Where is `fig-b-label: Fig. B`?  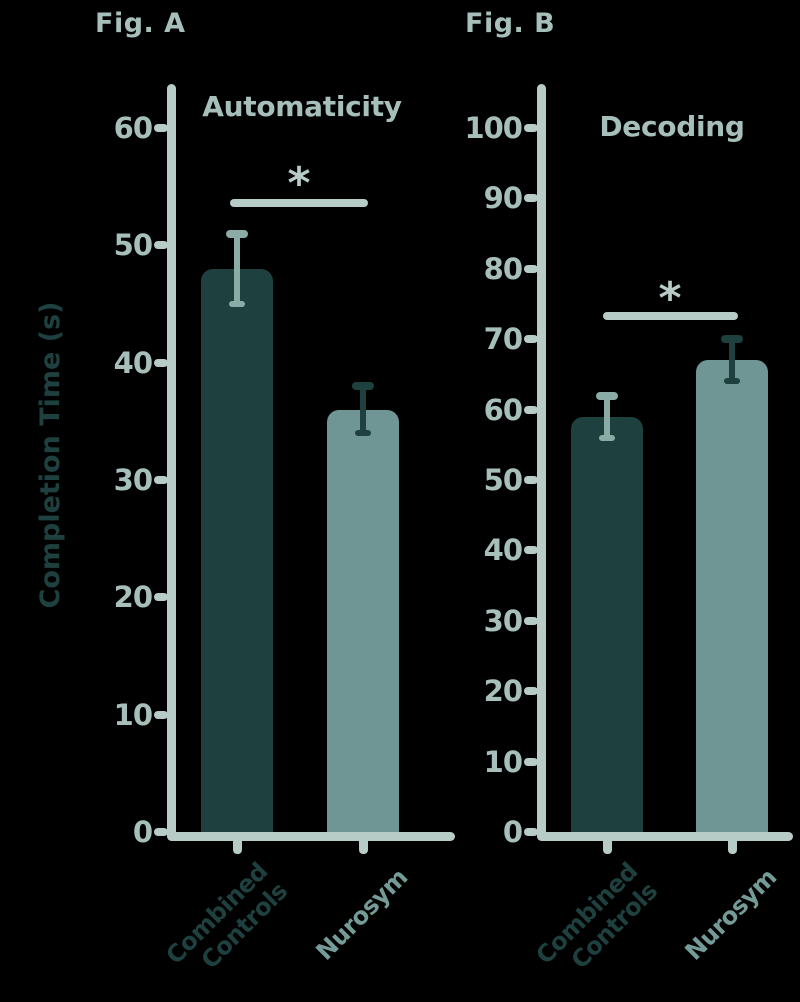 fig-b-label: Fig. B is located at coordinates (510, 23).